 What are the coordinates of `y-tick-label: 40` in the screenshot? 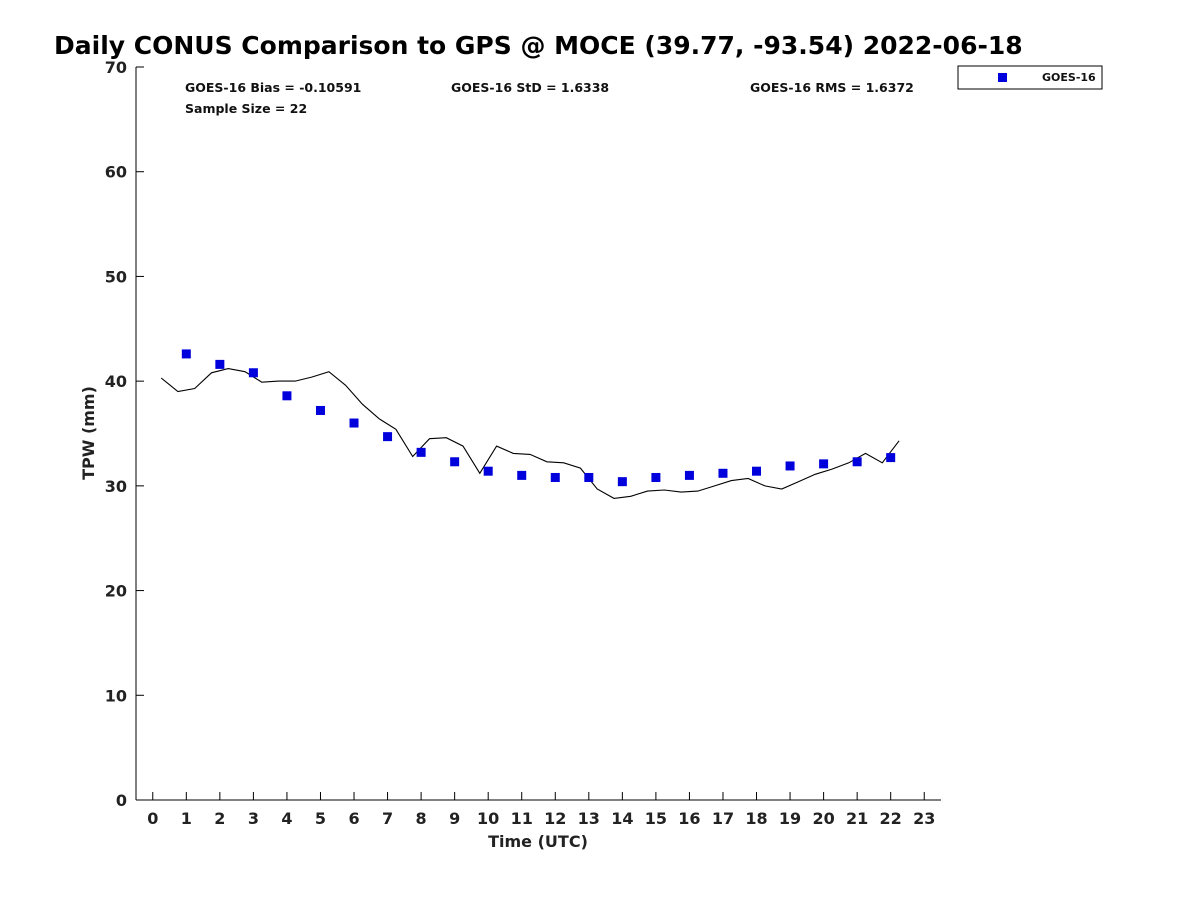 It's located at (116, 381).